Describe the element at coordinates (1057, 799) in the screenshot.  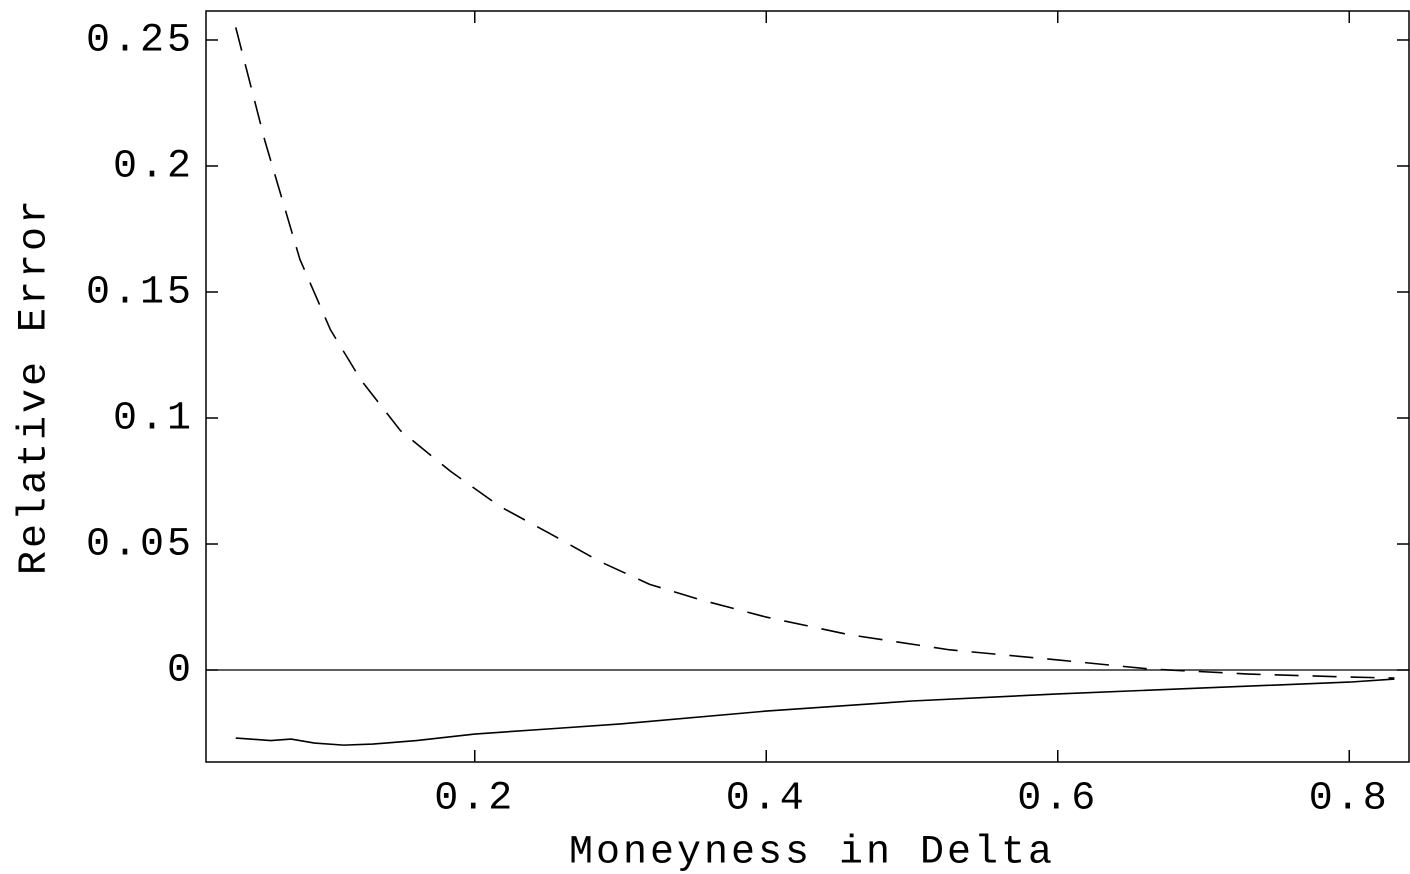
I see `x-tick-label: 0.6` at that location.